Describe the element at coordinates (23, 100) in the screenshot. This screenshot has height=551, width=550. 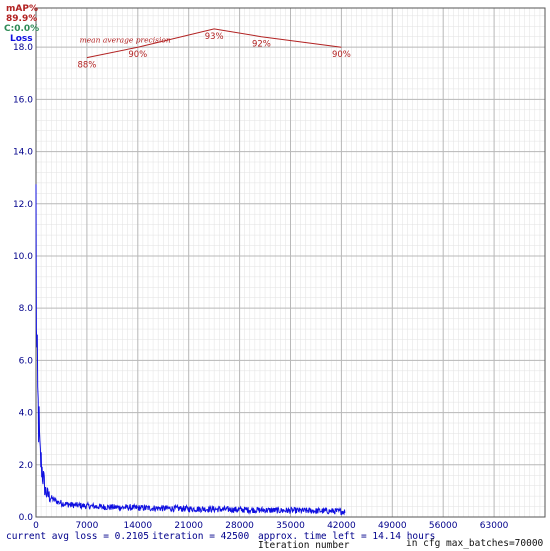
I see `y-tick-label: 16.0` at that location.